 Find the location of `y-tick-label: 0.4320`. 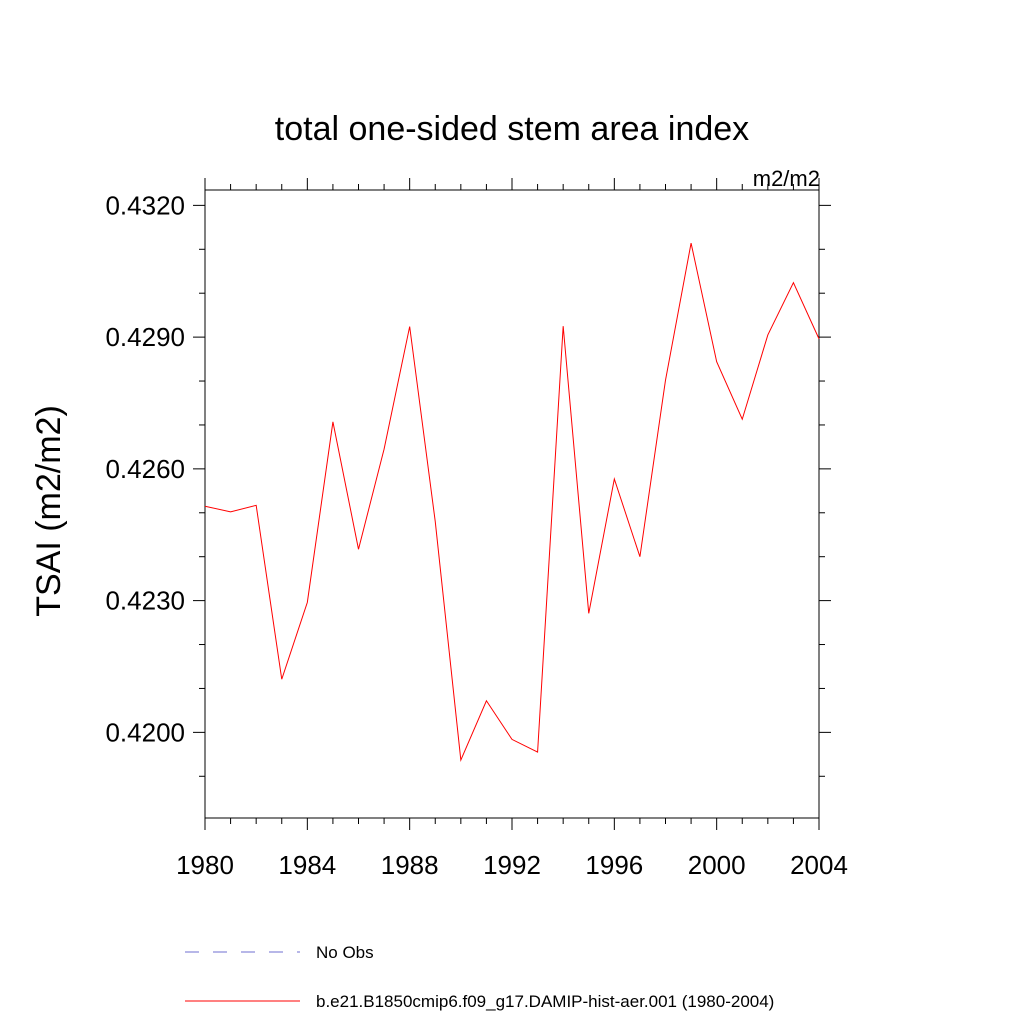

y-tick-label: 0.4320 is located at coordinates (145, 205).